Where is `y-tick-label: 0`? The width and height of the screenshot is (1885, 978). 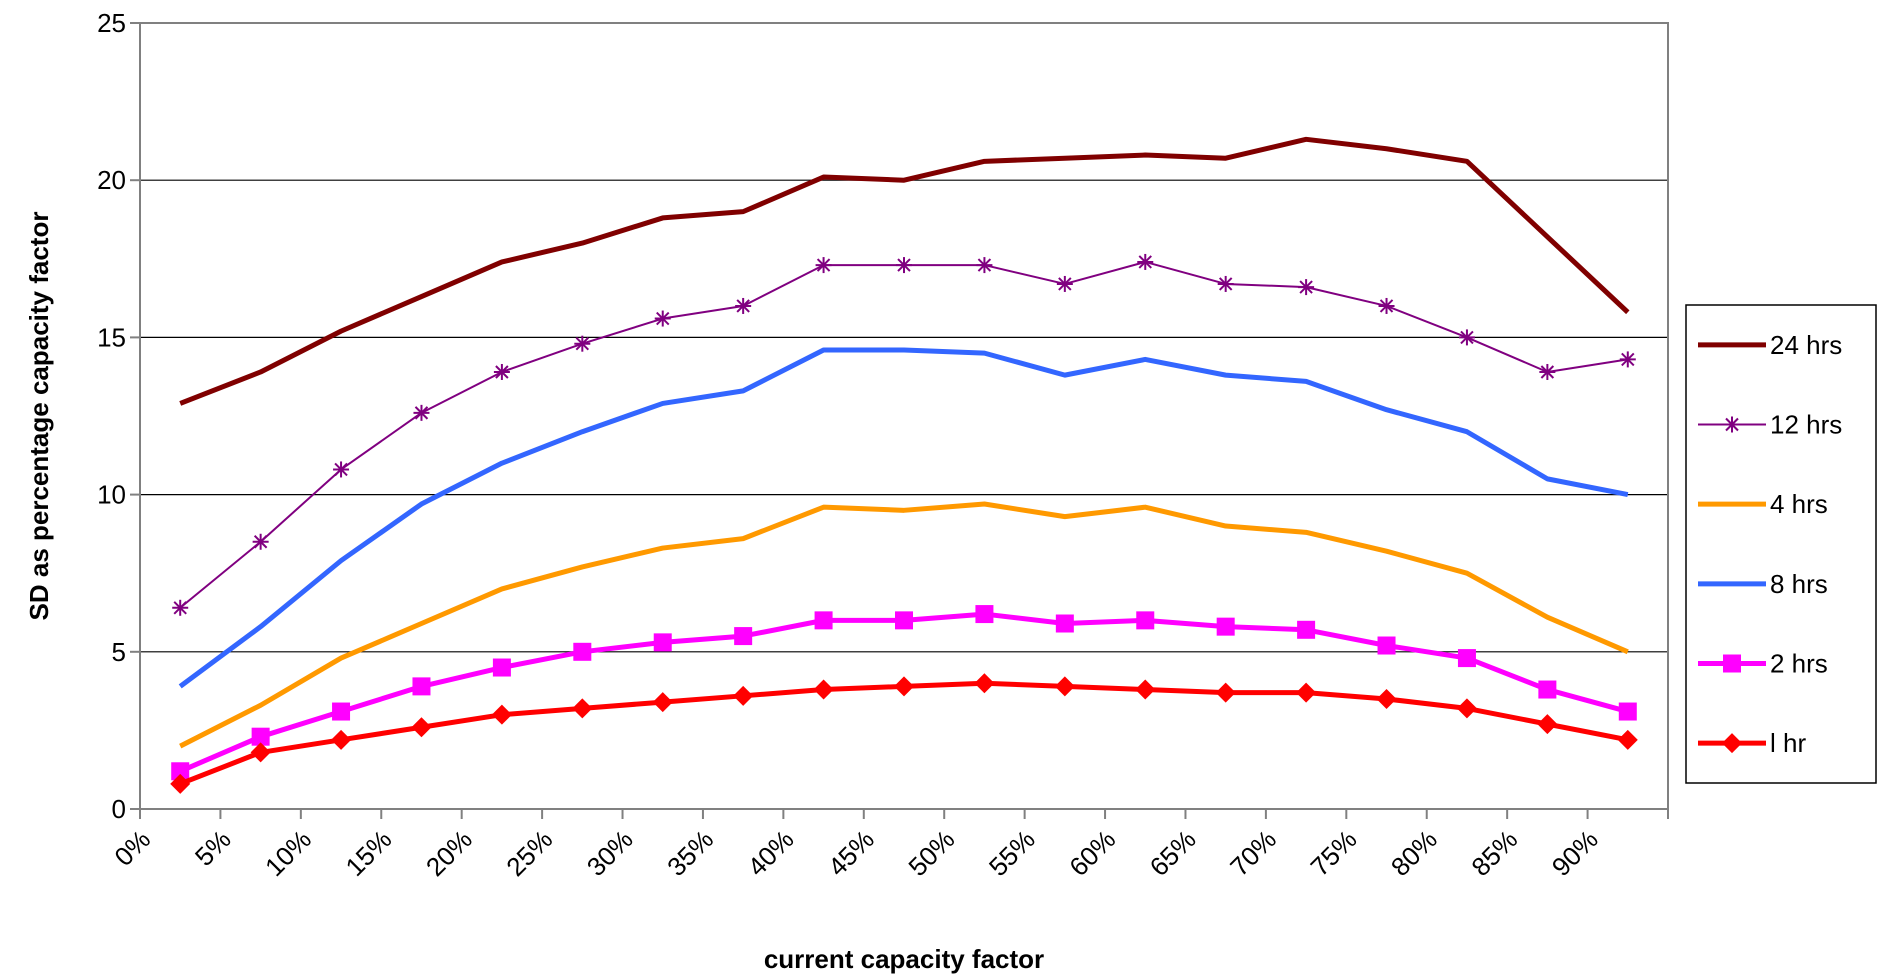
y-tick-label: 0 is located at coordinates (119, 809).